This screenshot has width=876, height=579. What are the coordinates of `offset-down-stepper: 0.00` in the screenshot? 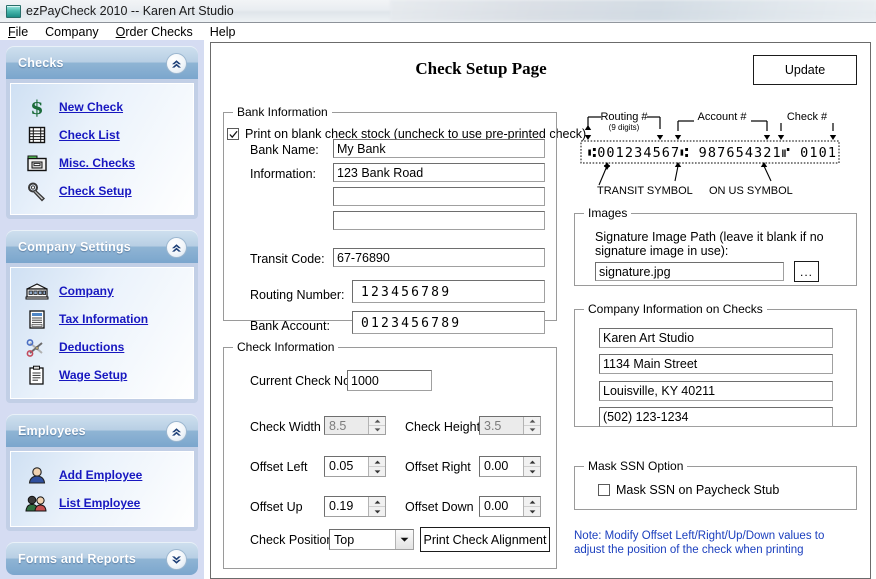 It's located at (510, 506).